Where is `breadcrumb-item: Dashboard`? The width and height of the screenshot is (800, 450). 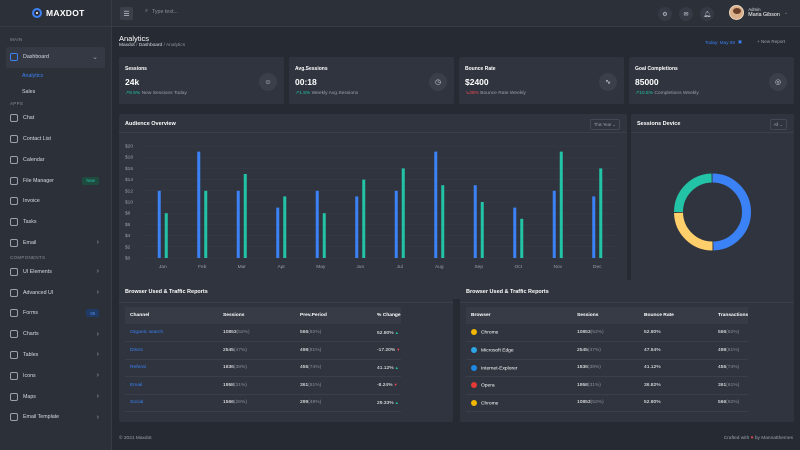
breadcrumb-item: Dashboard is located at coordinates (150, 45).